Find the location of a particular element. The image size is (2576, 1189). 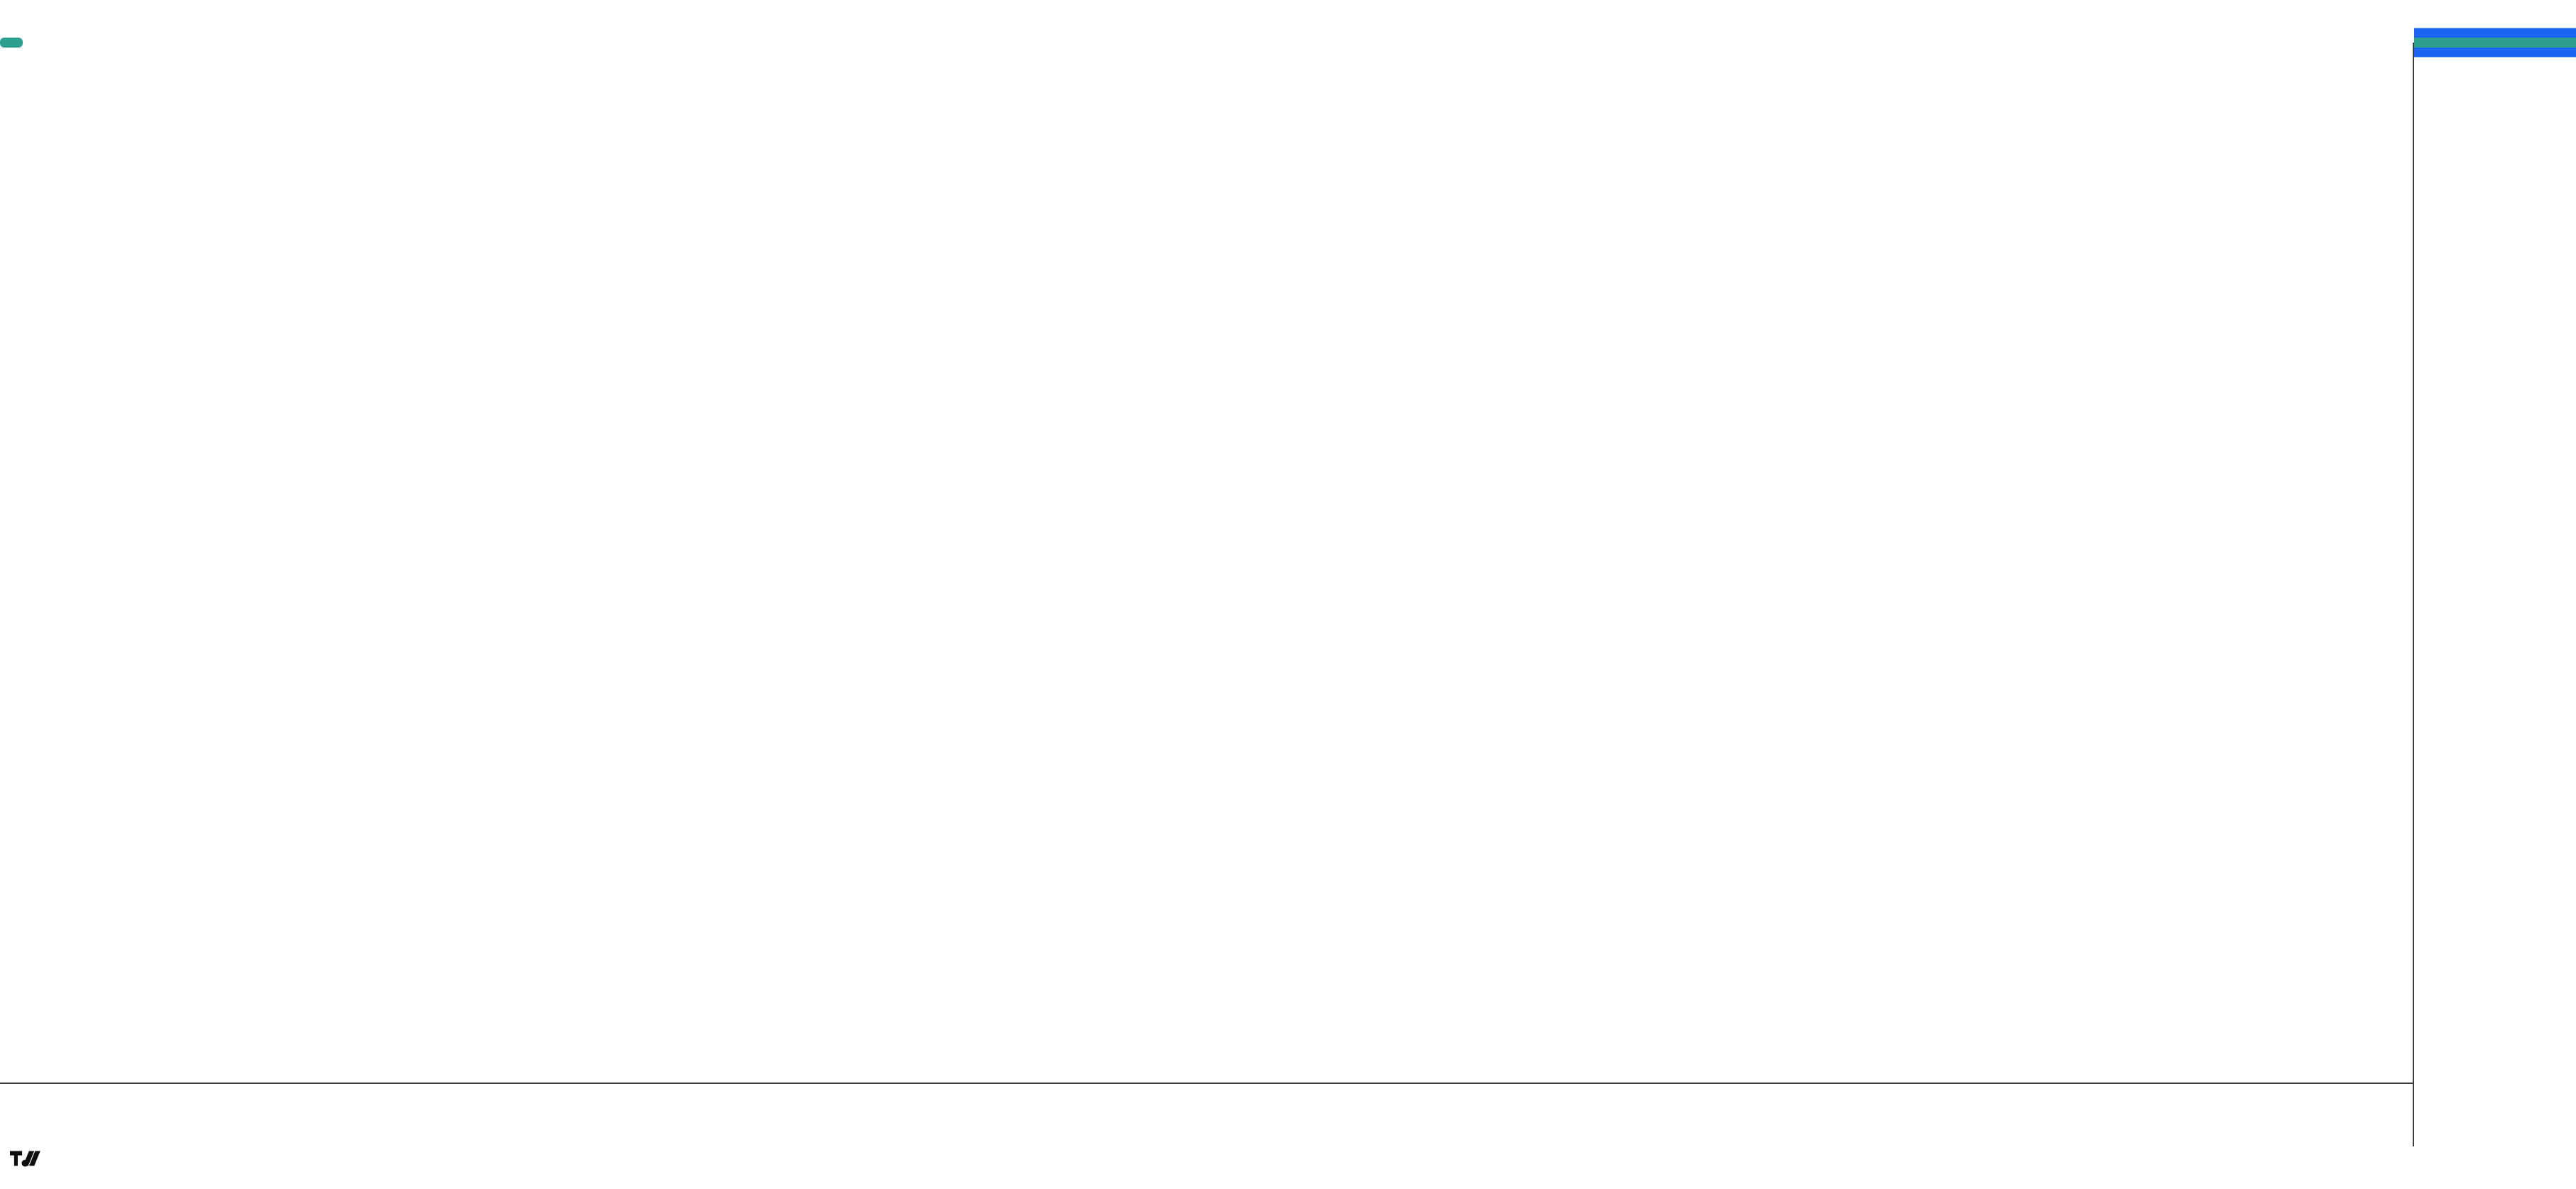

footer is located at coordinates (1288, 1167).